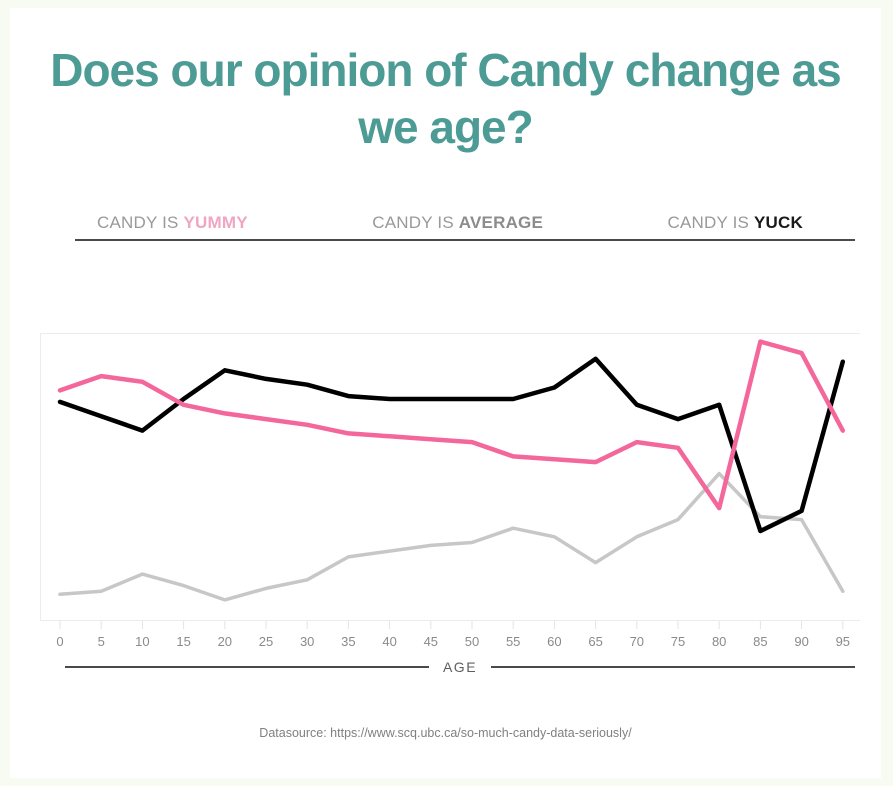 The image size is (893, 786). I want to click on x-axis-tick-label: 80, so click(719, 641).